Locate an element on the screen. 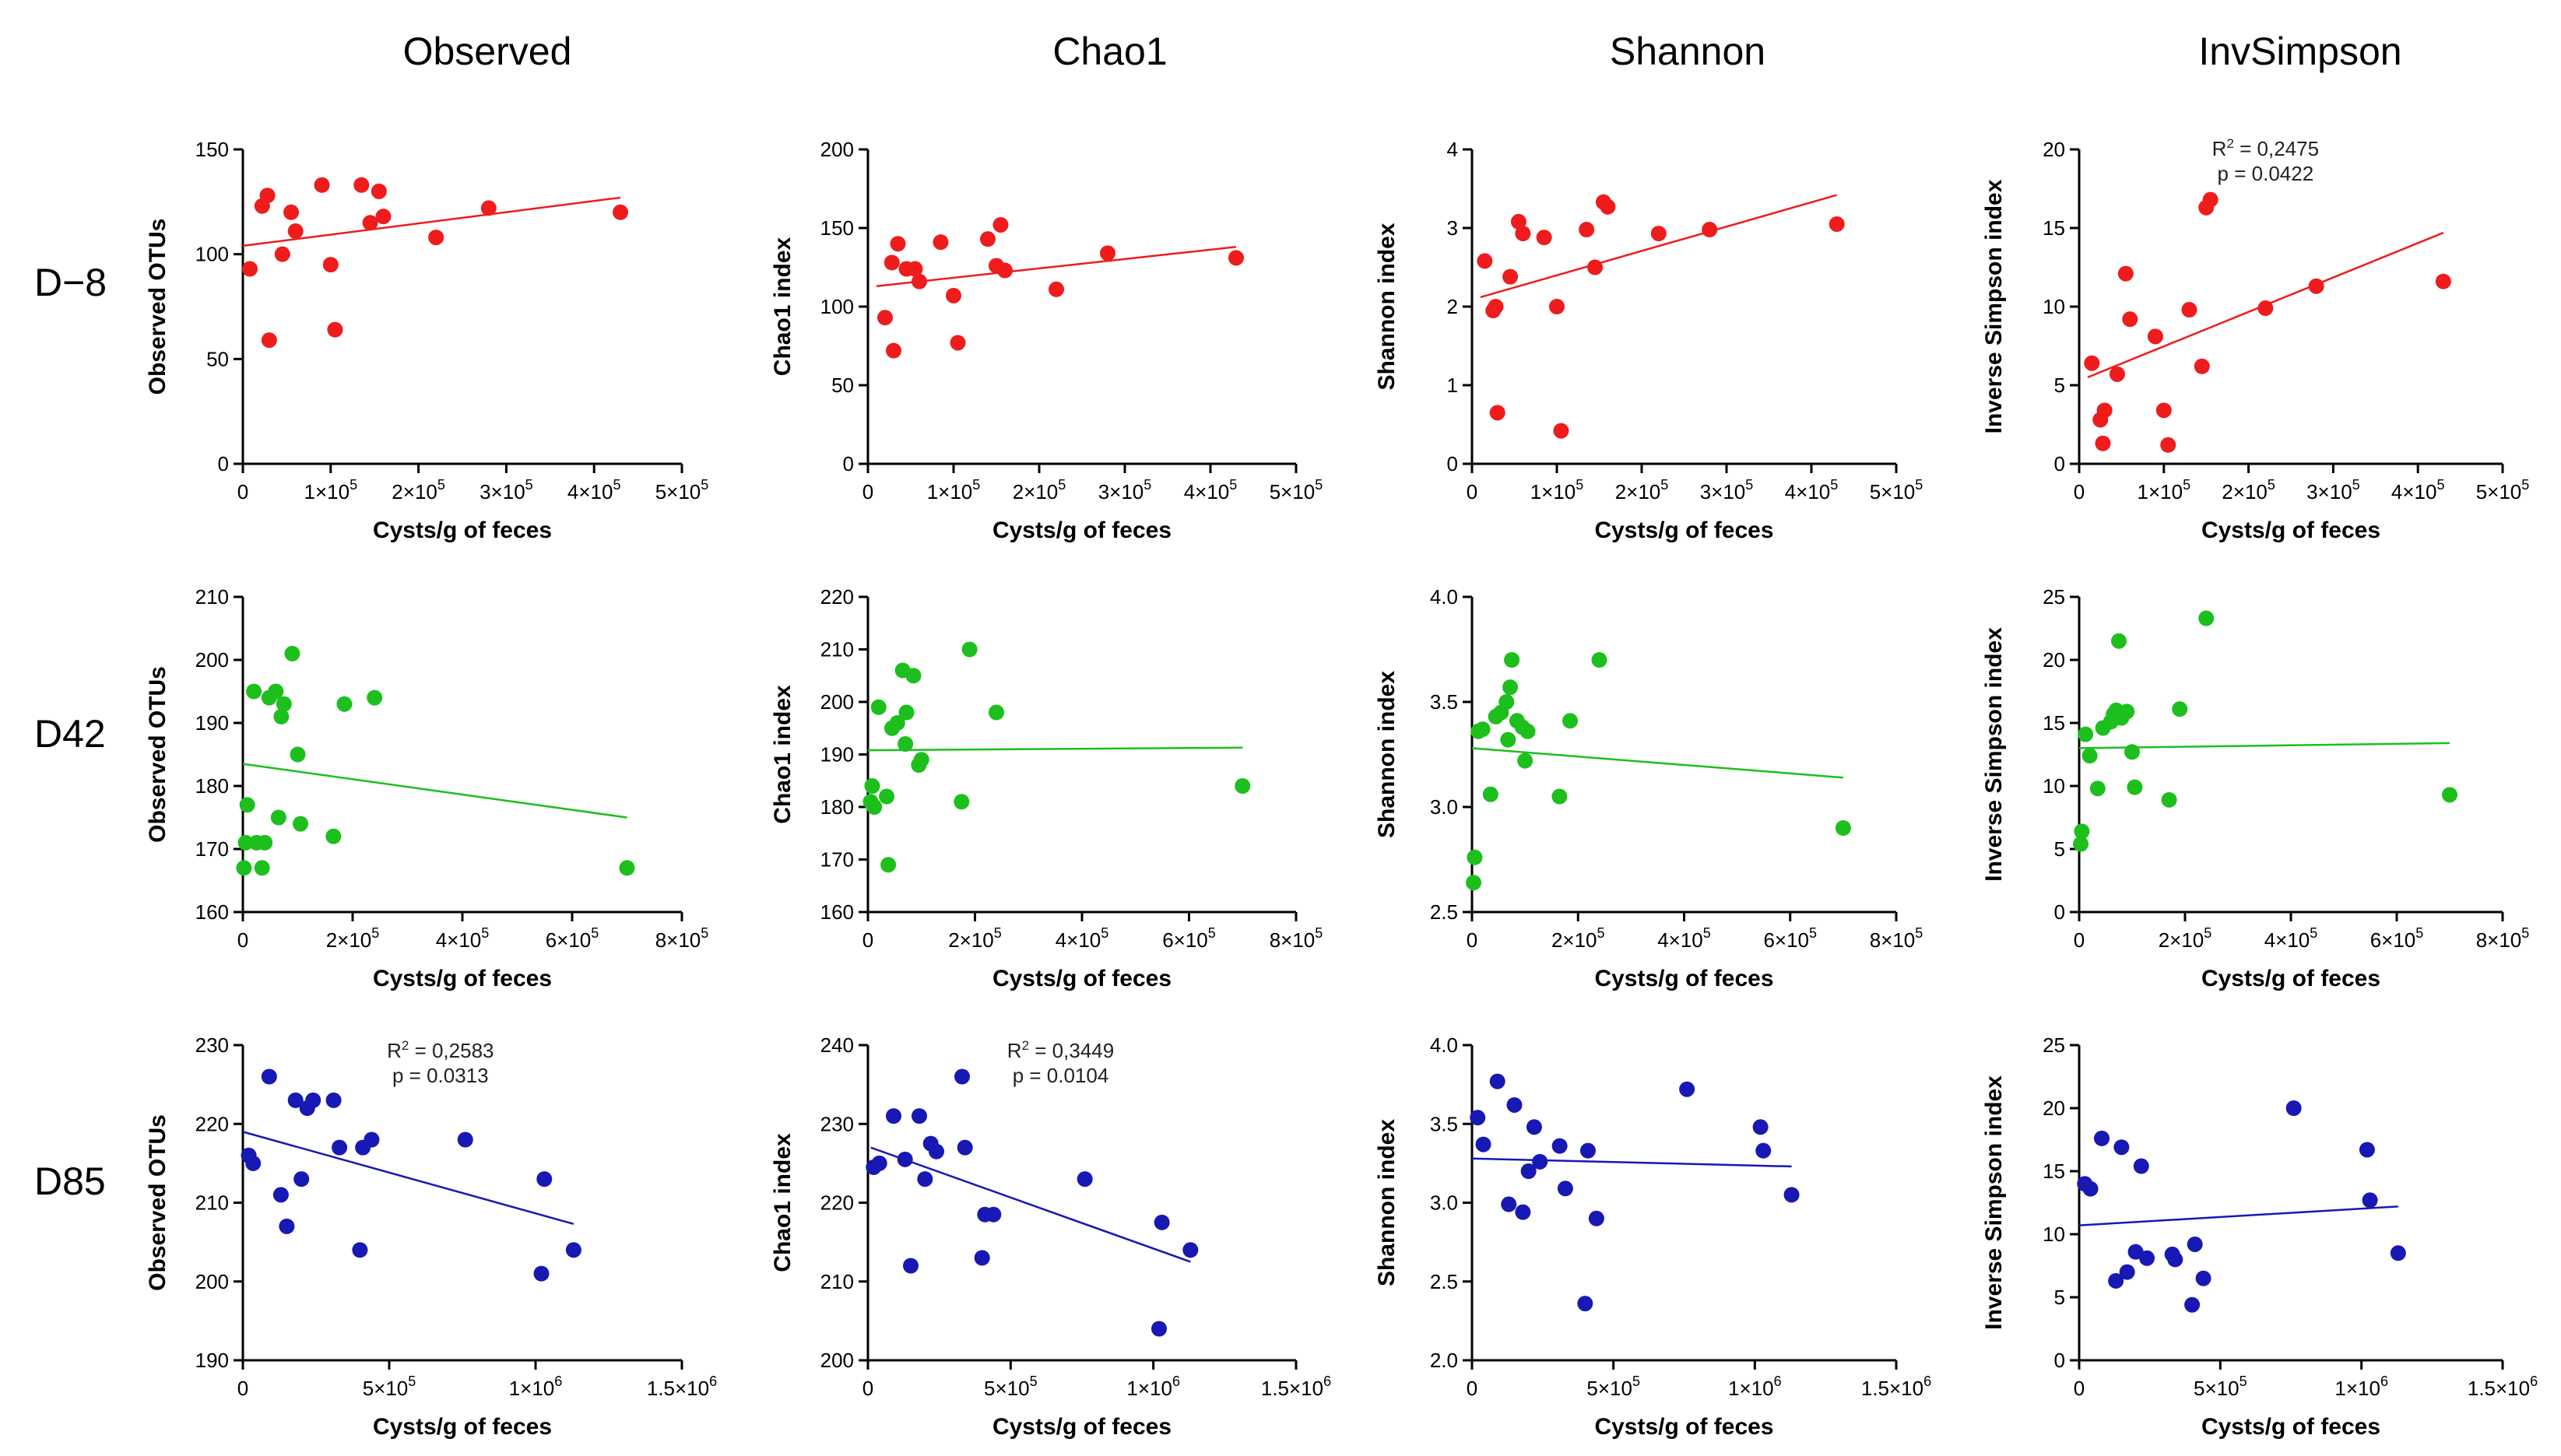 The image size is (2561, 1456). row-label-d-8: D−8 is located at coordinates (70, 283).